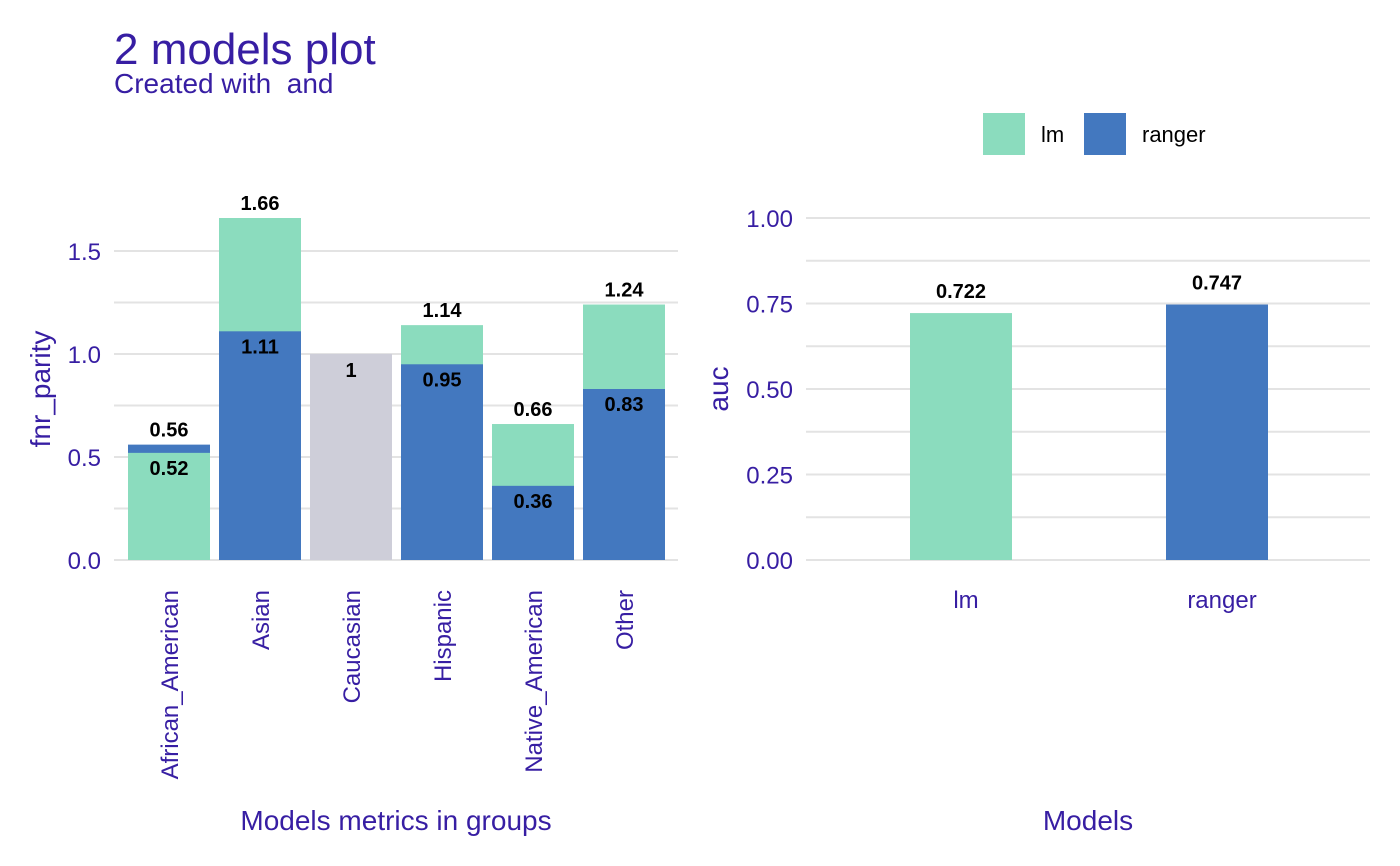 The width and height of the screenshot is (1400, 866). What do you see at coordinates (260, 347) in the screenshot?
I see `data-label-ranger: 1.11` at bounding box center [260, 347].